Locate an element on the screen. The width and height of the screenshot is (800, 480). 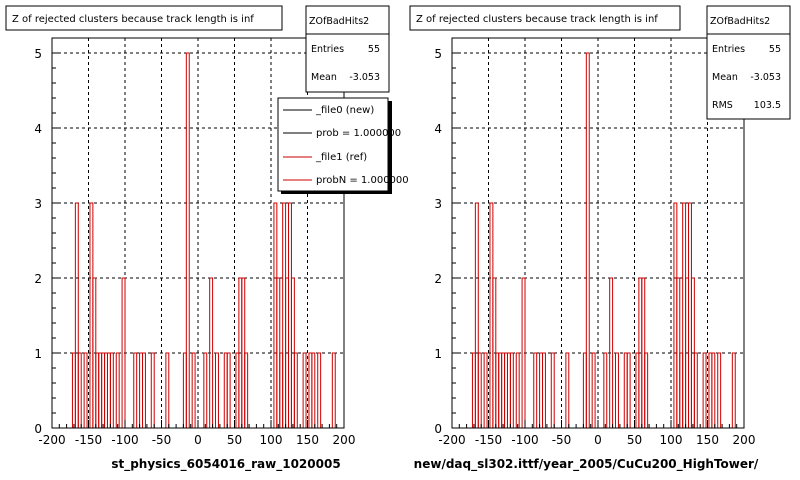
x-axis-label: st_physics_6054016_raw_1020005 is located at coordinates (225, 464).